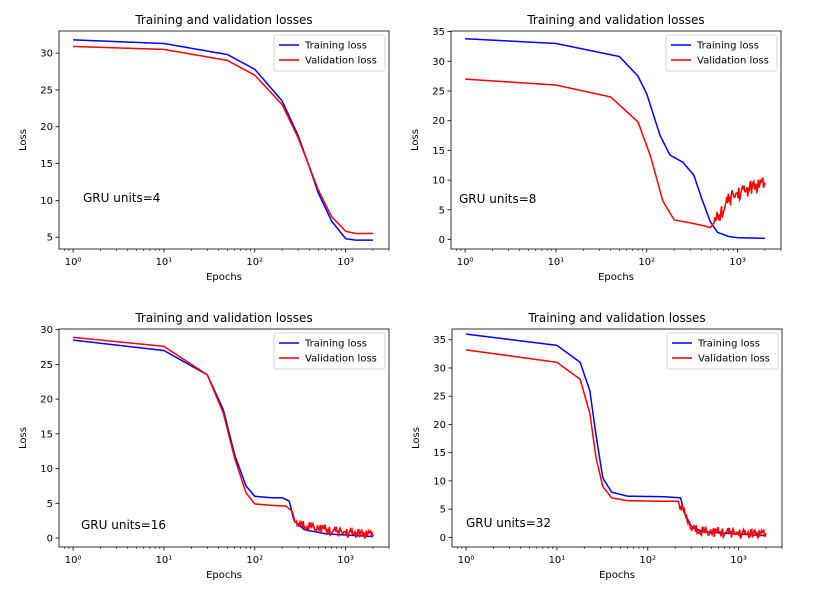  What do you see at coordinates (508, 523) in the screenshot?
I see `gru-units-annotation: GRU units=32` at bounding box center [508, 523].